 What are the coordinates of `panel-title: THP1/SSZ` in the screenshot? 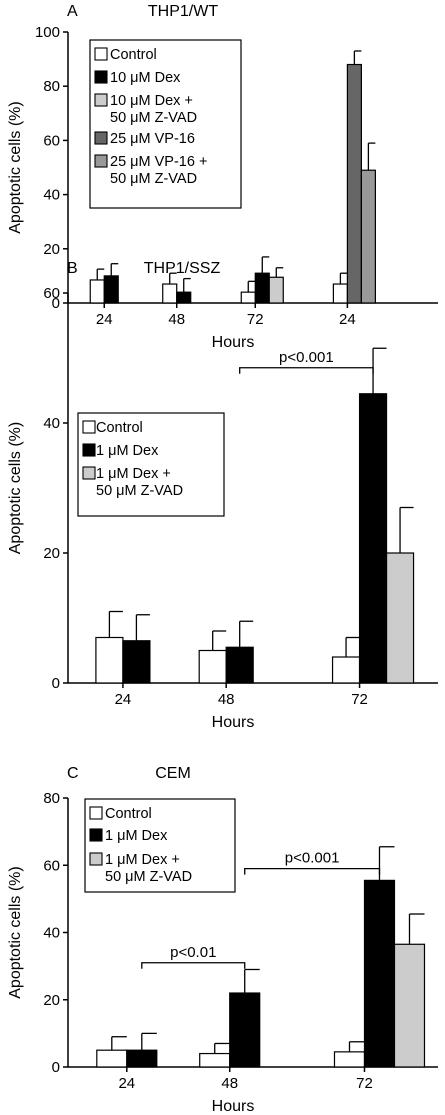 It's located at (182, 268).